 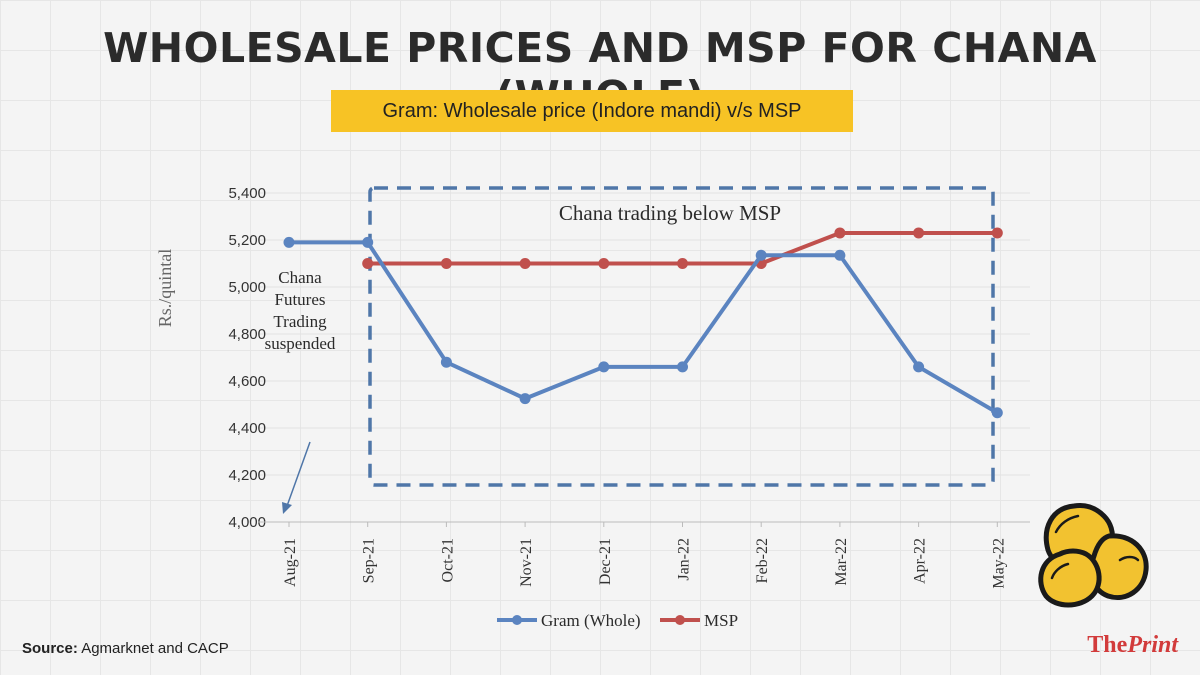 What do you see at coordinates (247, 193) in the screenshot?
I see `y-tick-label: 5,400` at bounding box center [247, 193].